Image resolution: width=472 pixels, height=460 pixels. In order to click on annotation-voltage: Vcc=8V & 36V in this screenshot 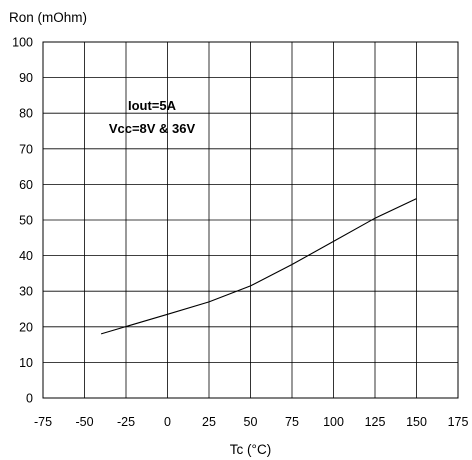, I will do `click(152, 128)`.